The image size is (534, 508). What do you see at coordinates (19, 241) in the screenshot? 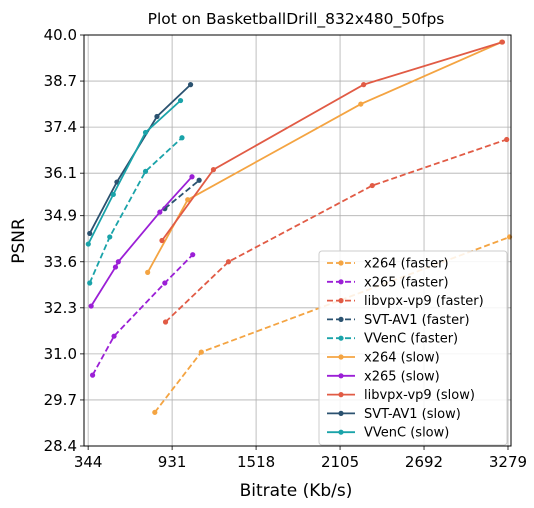
I see `y-axis-label: PSNR` at bounding box center [19, 241].